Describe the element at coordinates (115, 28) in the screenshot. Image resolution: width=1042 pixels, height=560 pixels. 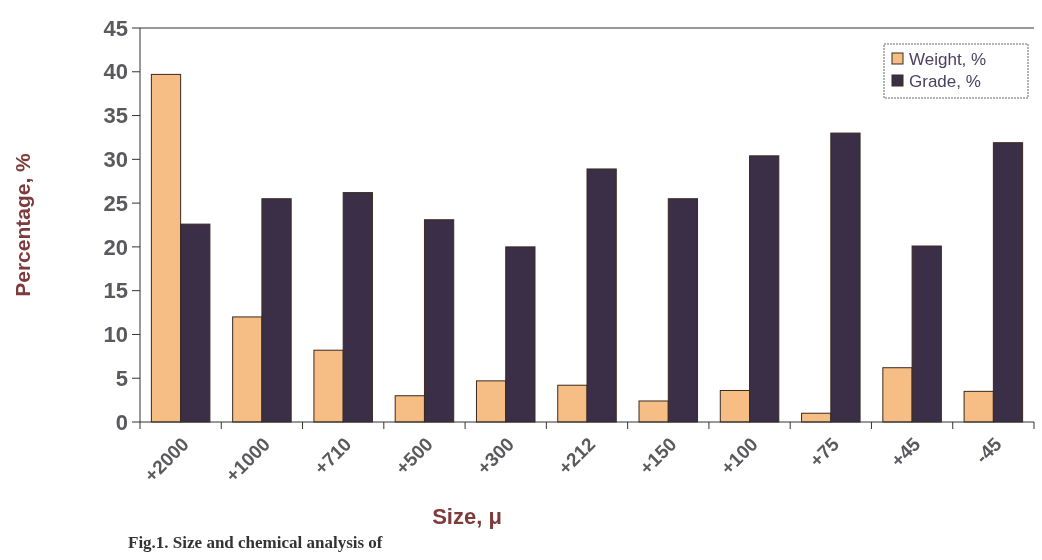
I see `y-tick-label: 45` at that location.